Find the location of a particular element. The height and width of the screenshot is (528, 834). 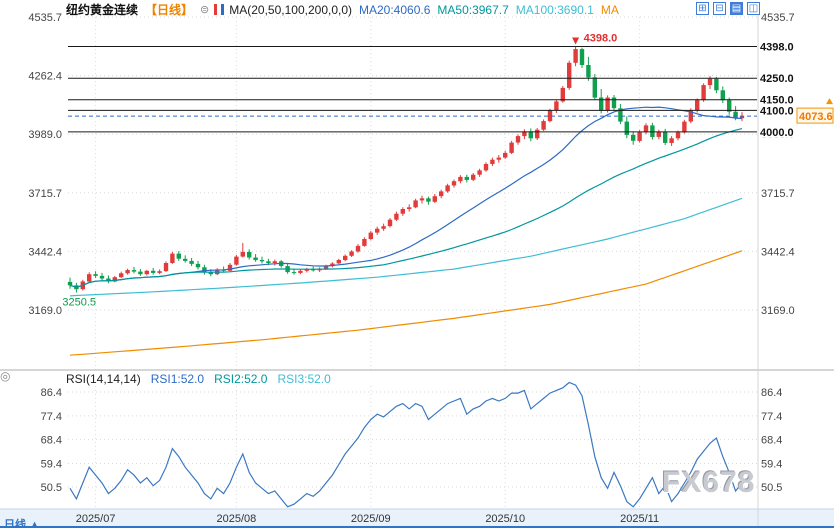

ma200-value: MA is located at coordinates (609, 9).